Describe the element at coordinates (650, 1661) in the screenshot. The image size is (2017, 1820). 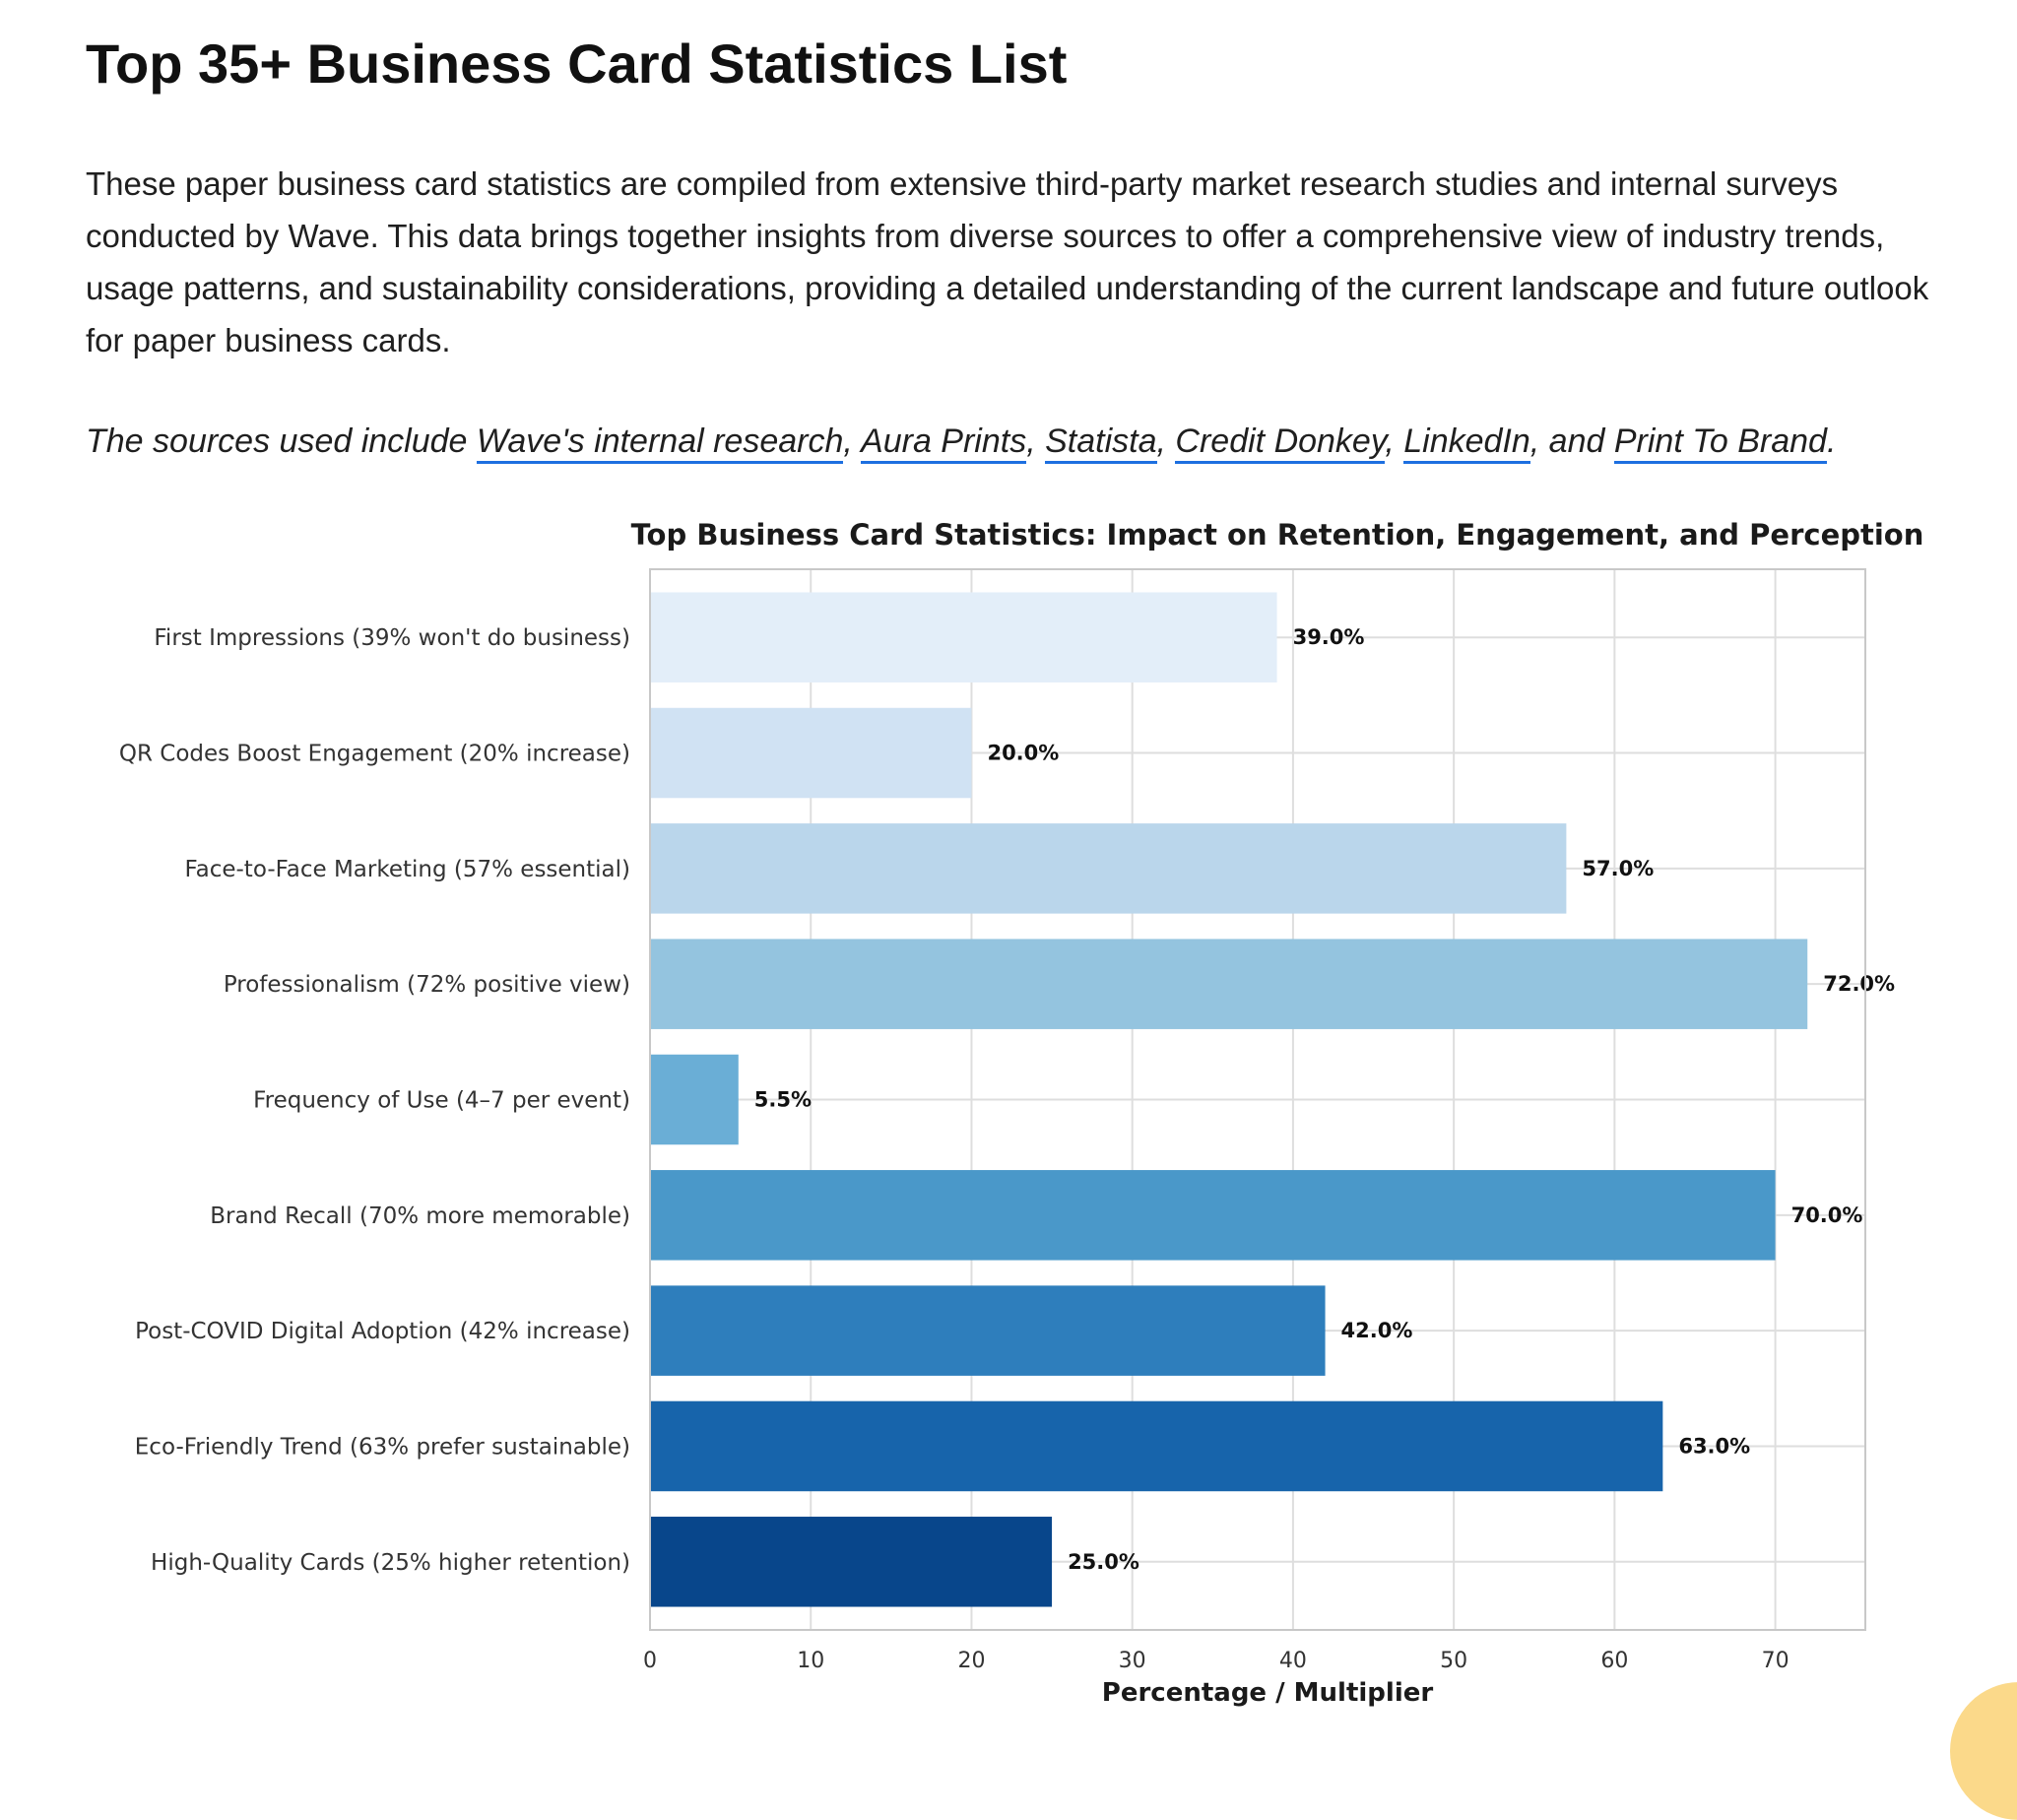
I see `x-tick-label: 0` at that location.